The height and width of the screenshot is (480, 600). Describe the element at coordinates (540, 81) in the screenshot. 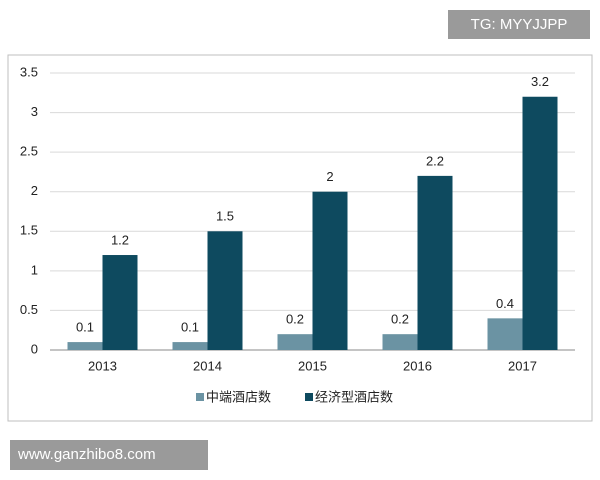

I see `data-label: 3.2` at that location.